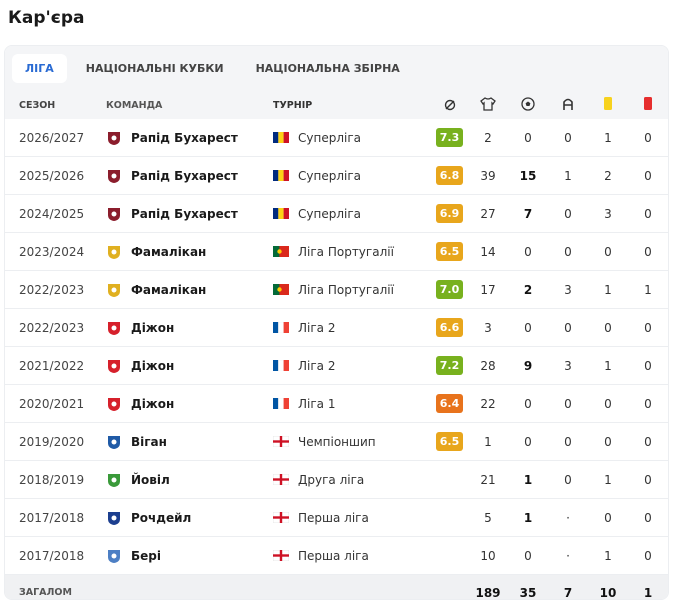 The width and height of the screenshot is (677, 604). Describe the element at coordinates (153, 365) in the screenshot. I see `team-name: Діжон` at that location.